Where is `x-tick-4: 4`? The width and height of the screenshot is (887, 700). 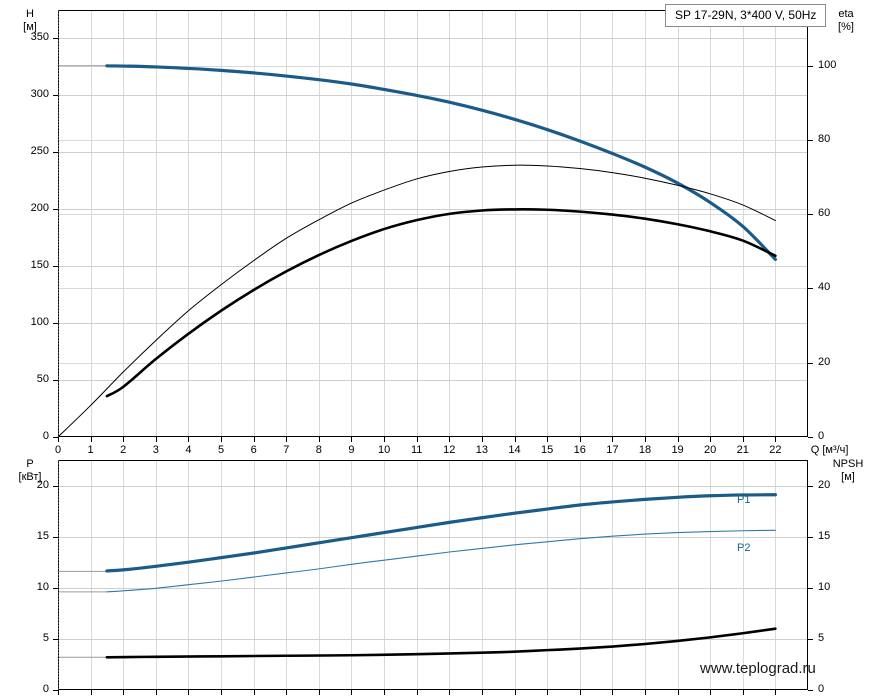
x-tick-4: 4 is located at coordinates (188, 450).